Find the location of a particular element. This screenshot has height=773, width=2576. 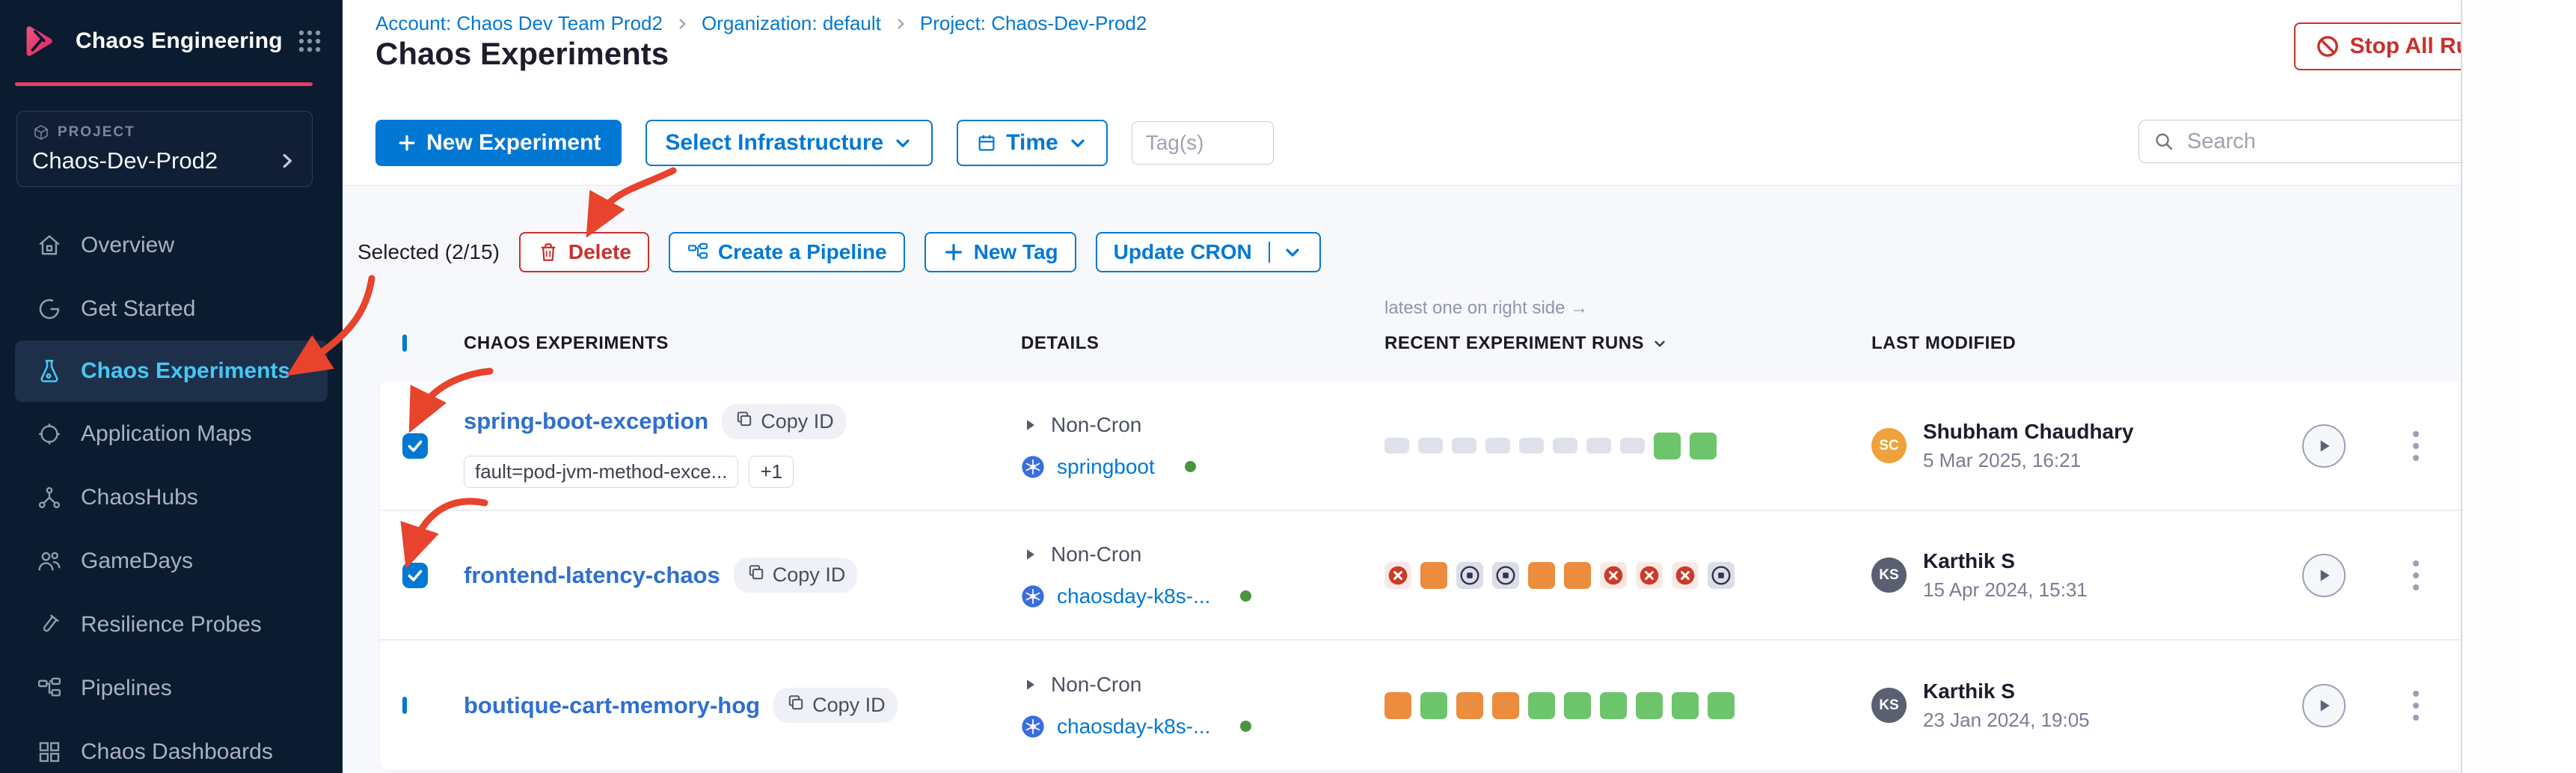

modified-by-name: Karthik S is located at coordinates (1969, 691).